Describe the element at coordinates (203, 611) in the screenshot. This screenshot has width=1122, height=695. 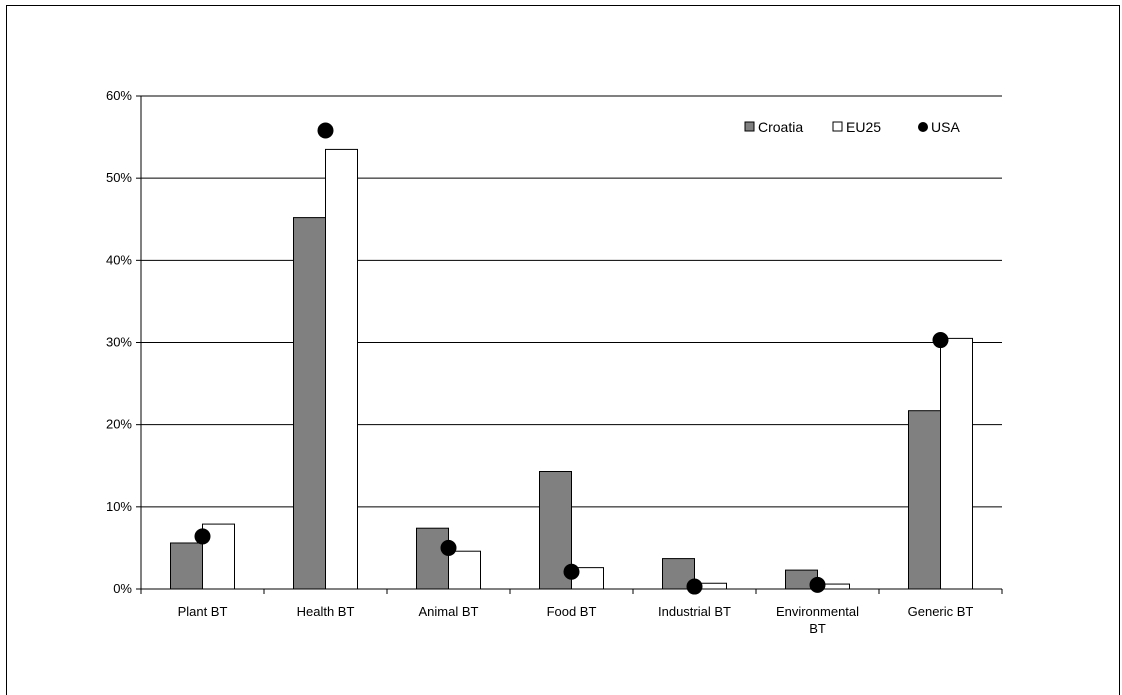
I see `x-tick-label: Plant BT` at that location.